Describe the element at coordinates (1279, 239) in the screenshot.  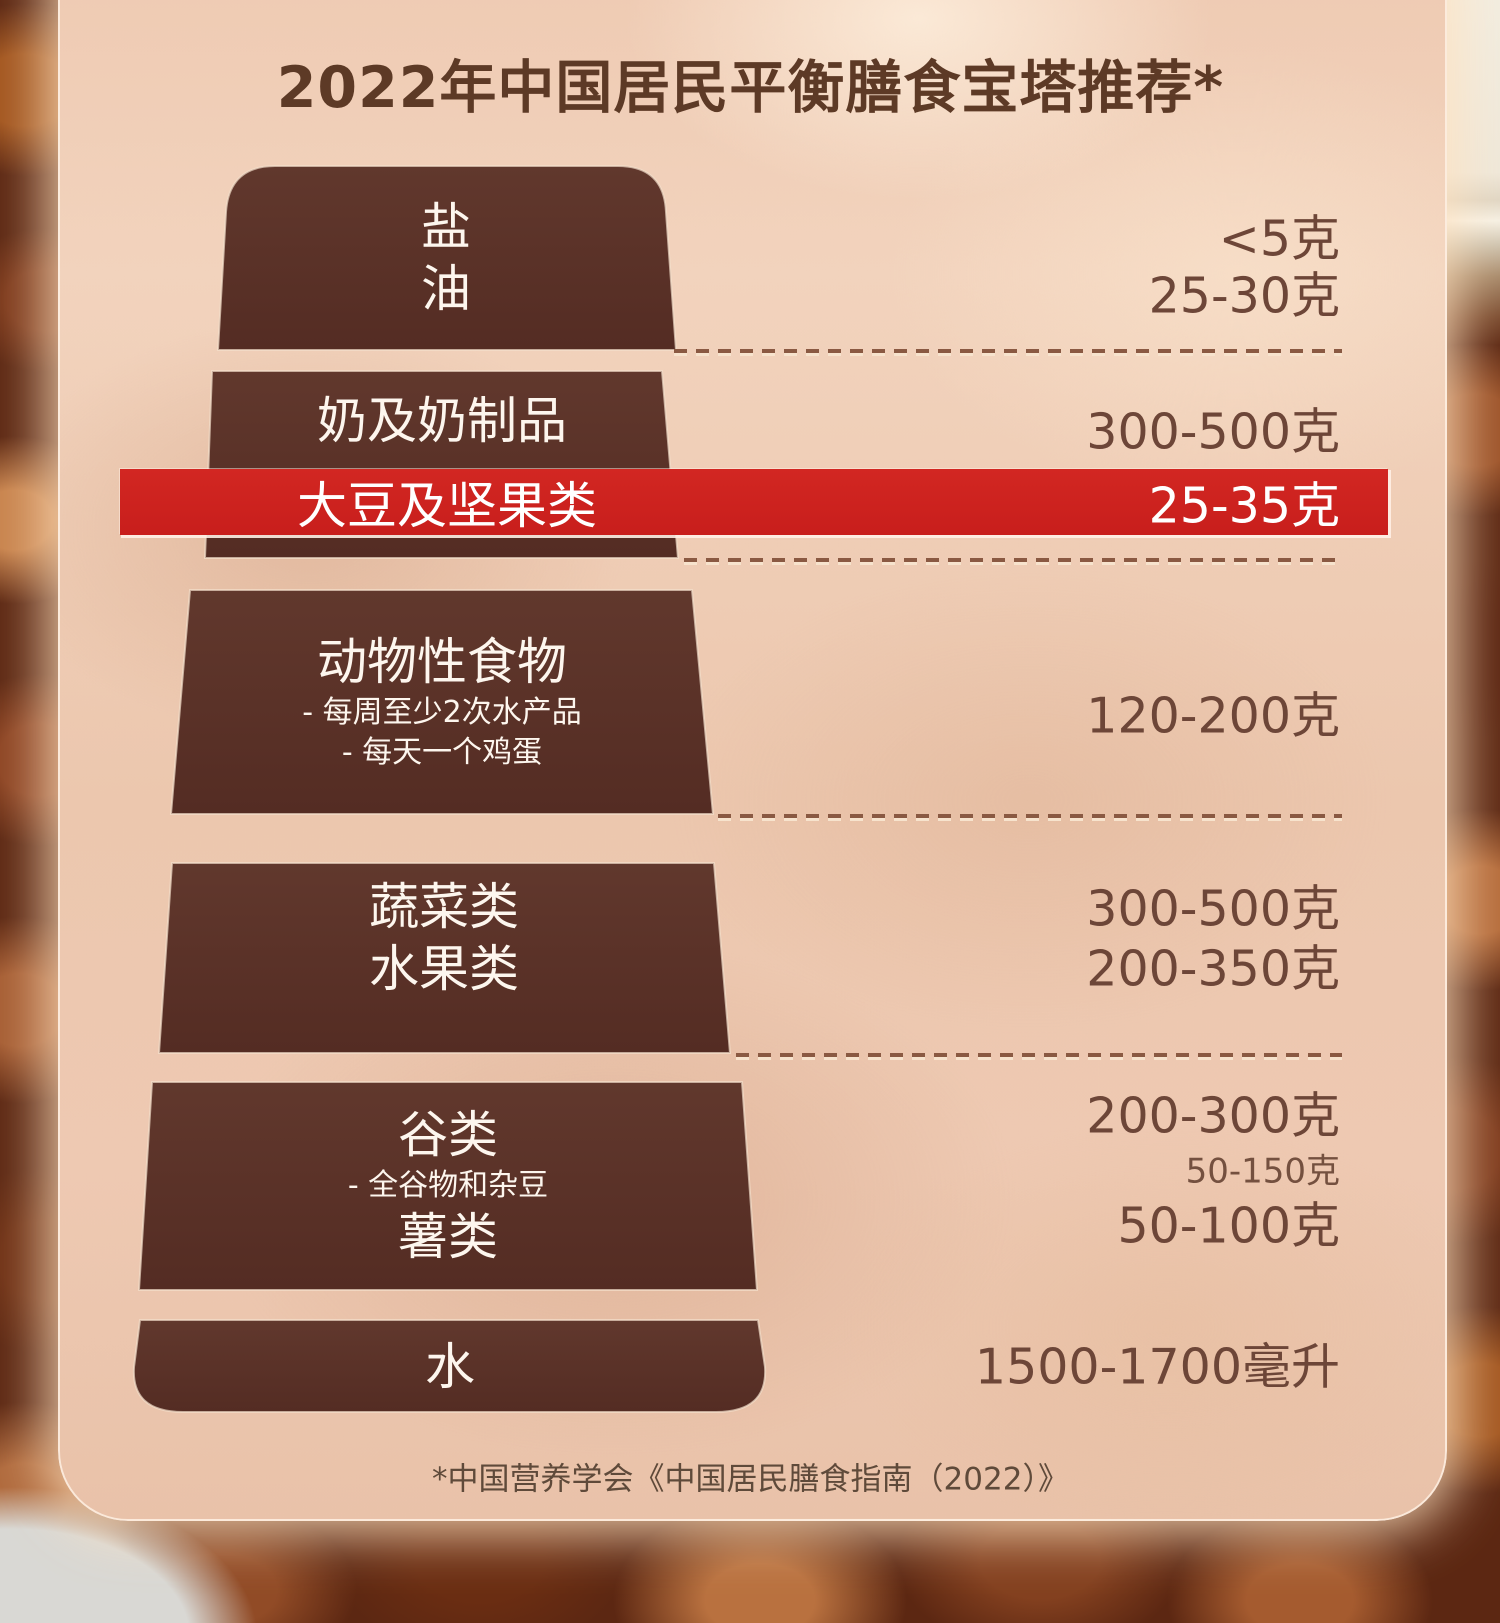
I see `amount-salt: <5克` at that location.